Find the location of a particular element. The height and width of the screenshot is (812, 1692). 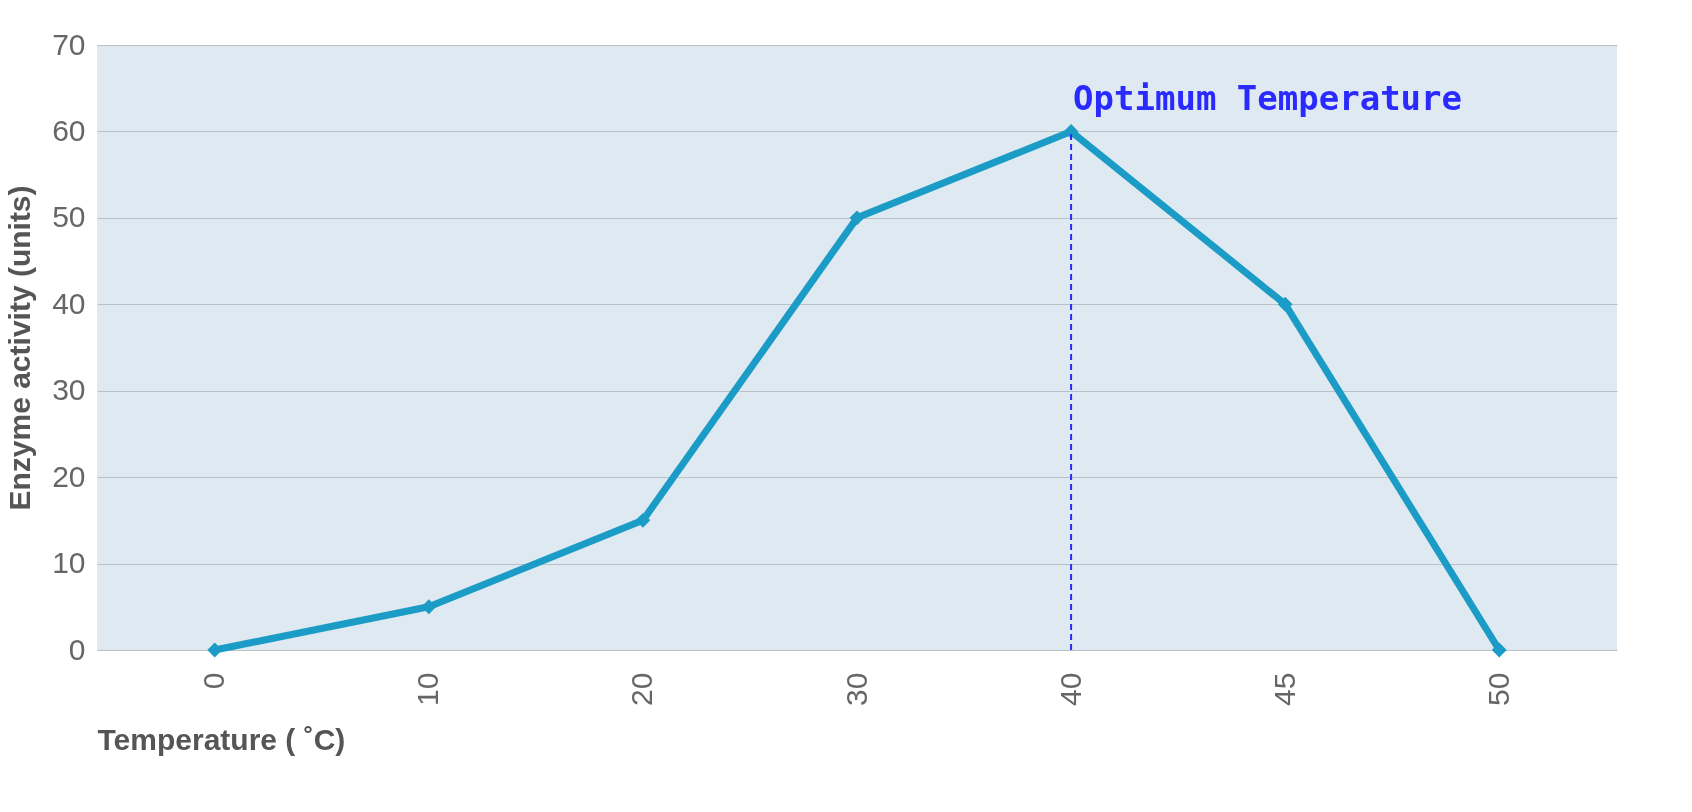

y-tick-label: 50 is located at coordinates (69, 217).